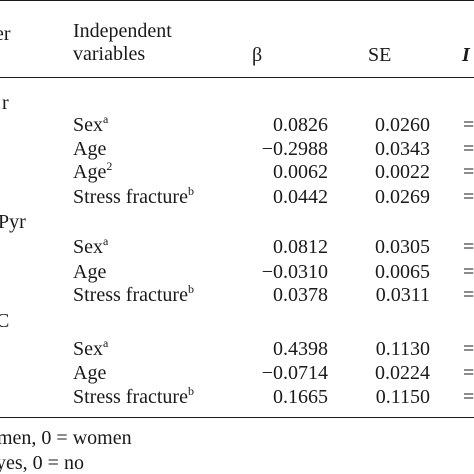  What do you see at coordinates (402, 197) in the screenshot?
I see `se-value: 0.0269` at bounding box center [402, 197].